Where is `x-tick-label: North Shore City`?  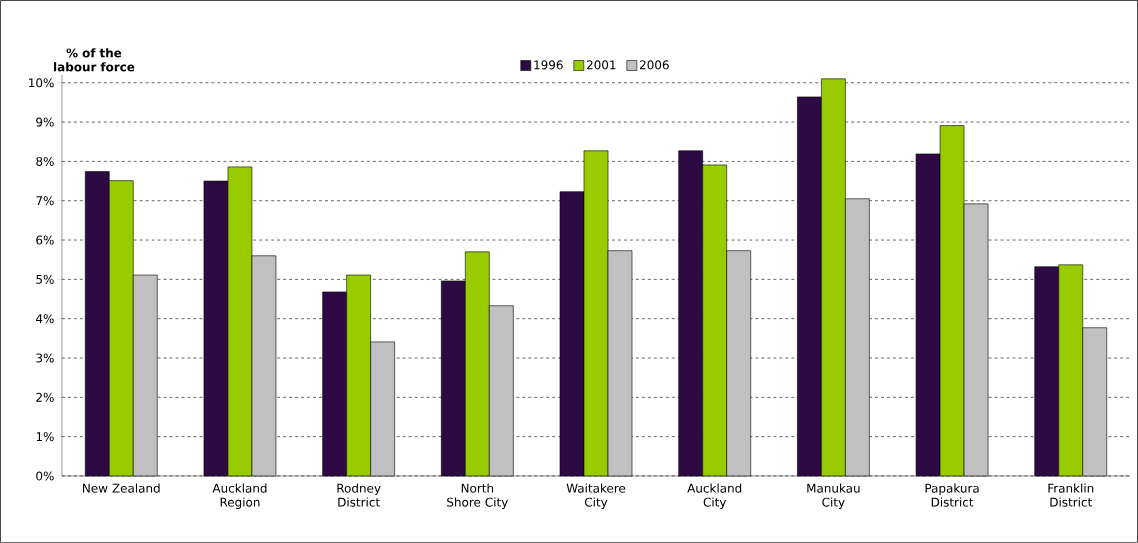
x-tick-label: North Shore City is located at coordinates (477, 496).